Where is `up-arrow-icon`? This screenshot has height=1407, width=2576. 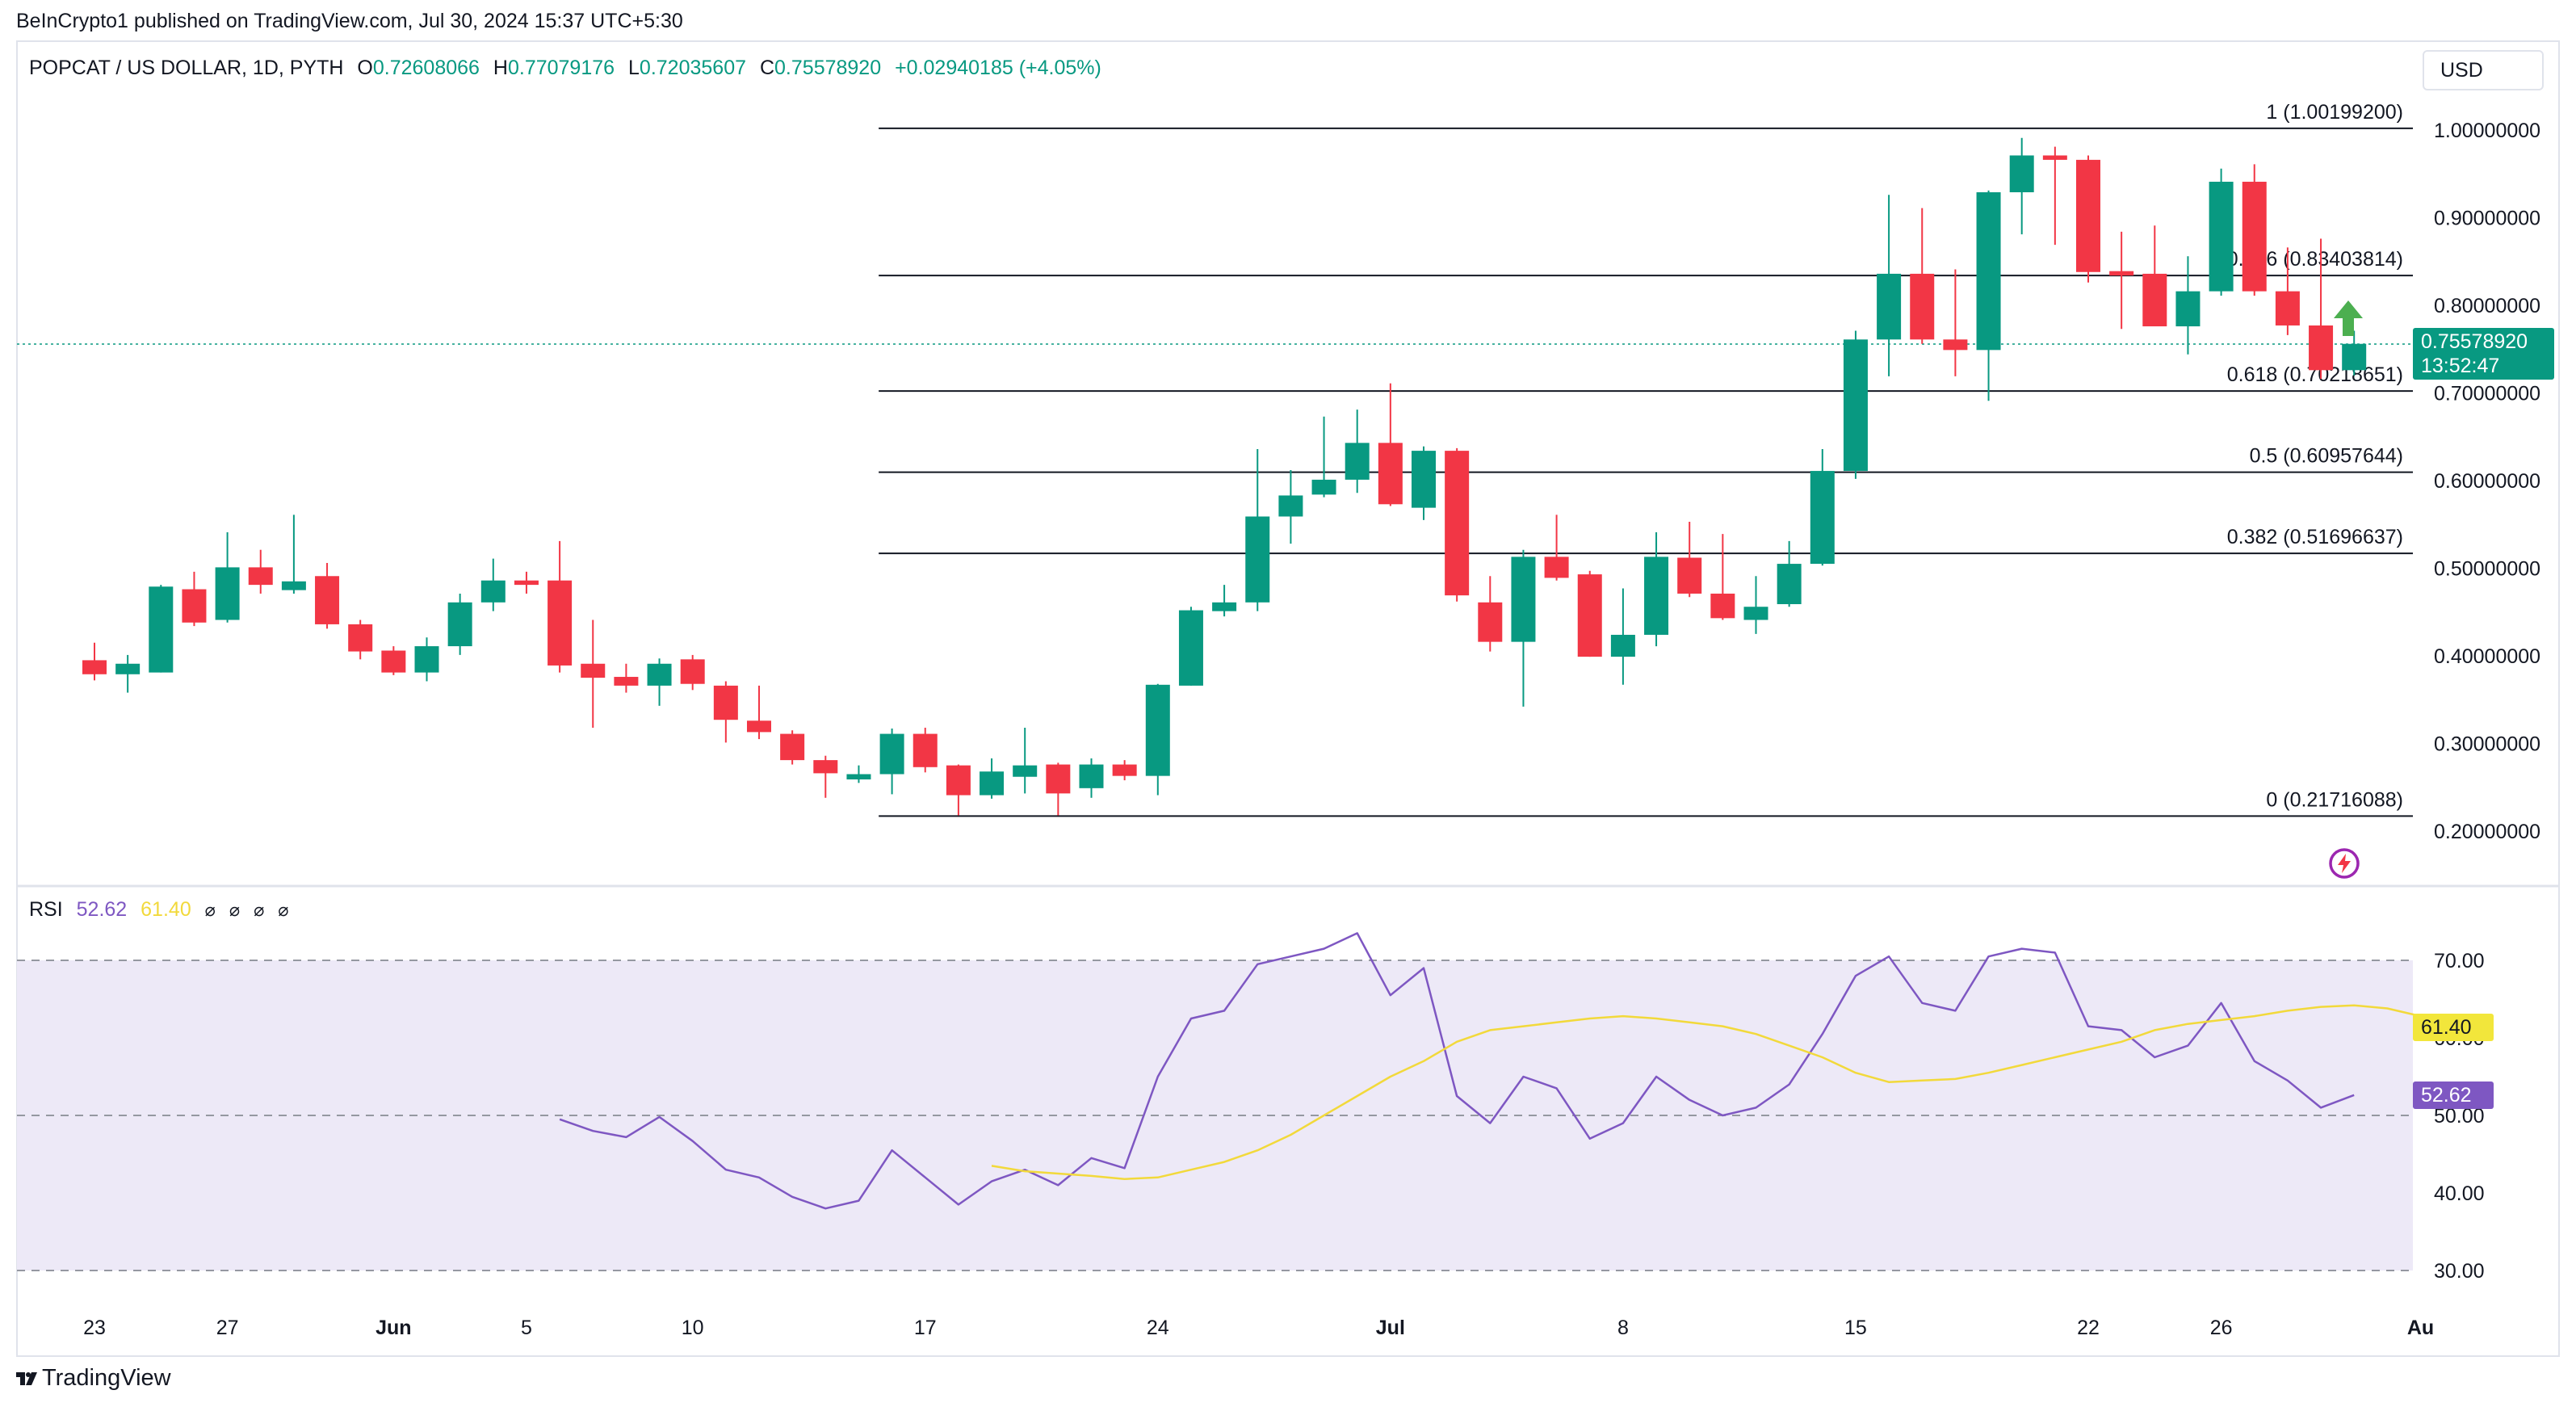 up-arrow-icon is located at coordinates (2348, 318).